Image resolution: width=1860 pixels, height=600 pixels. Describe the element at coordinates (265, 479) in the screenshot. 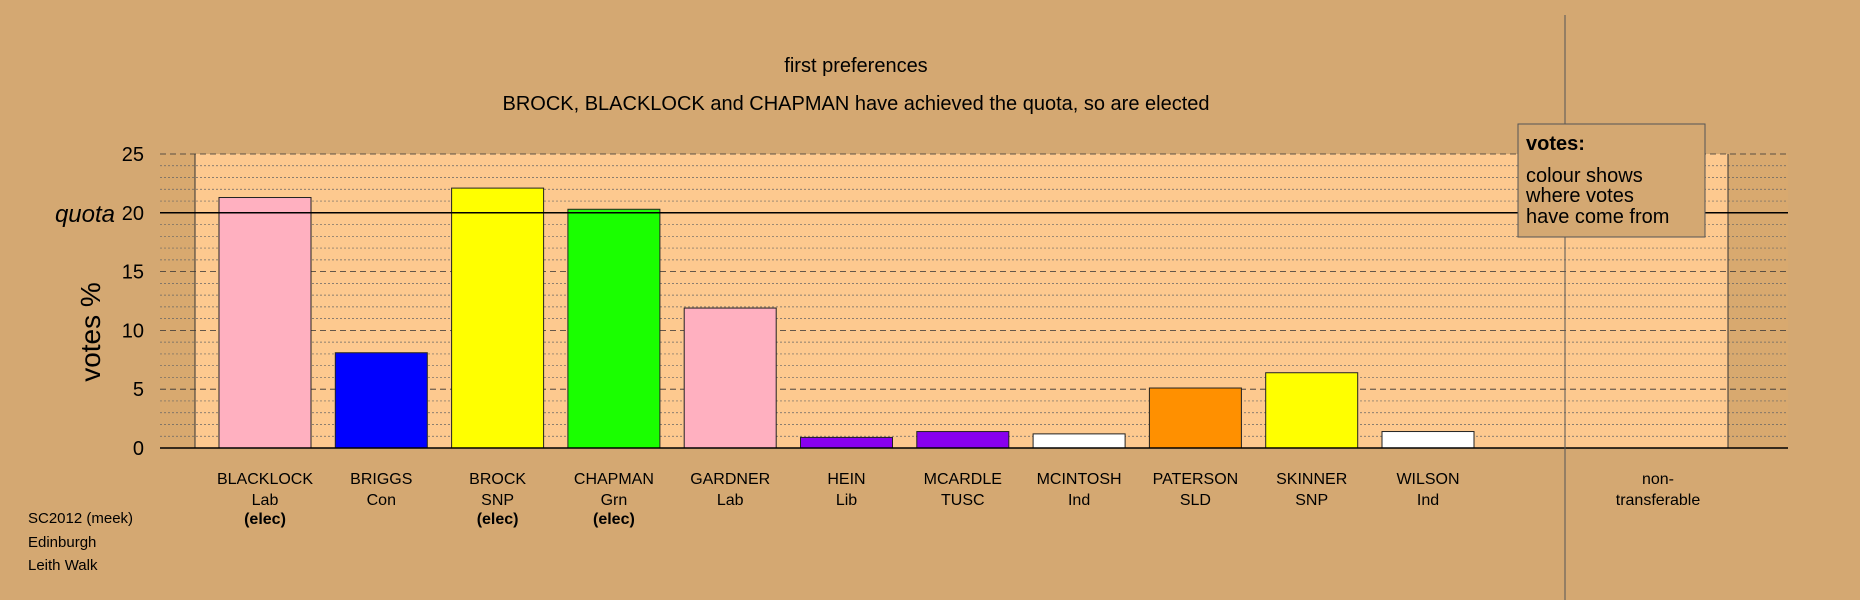

I see `x-tick-label: BLACKLOCK` at that location.